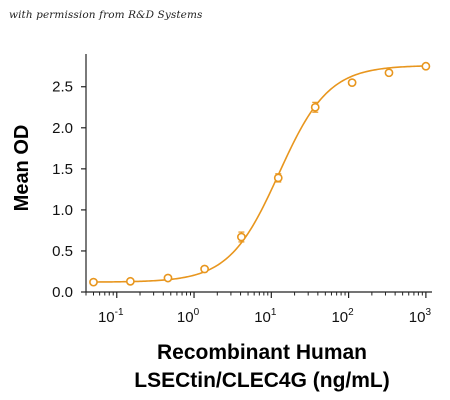 Image resolution: width=450 pixels, height=400 pixels. Describe the element at coordinates (188, 316) in the screenshot. I see `x-tick-label: 10⁰` at that location.